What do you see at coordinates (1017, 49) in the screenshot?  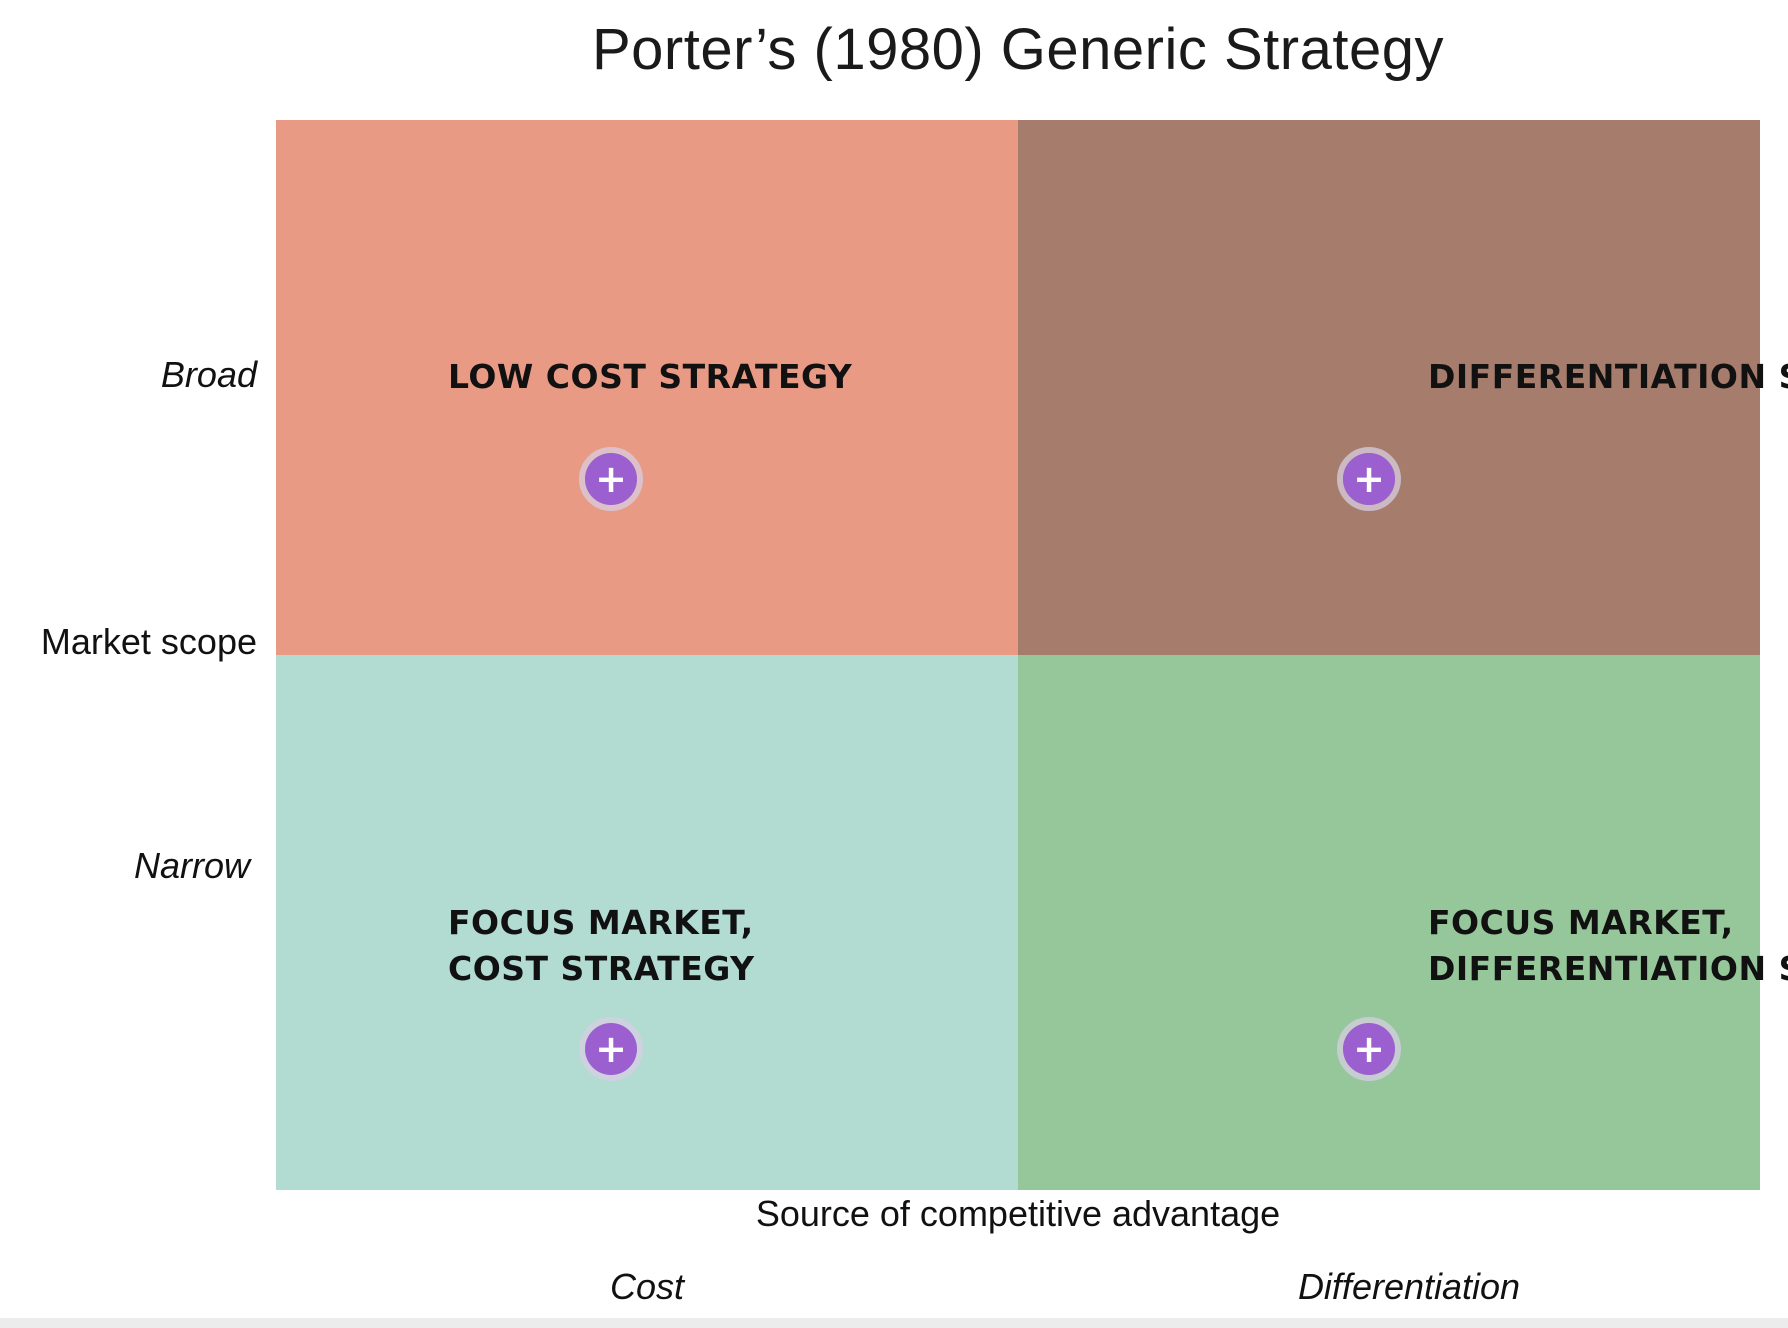 I see `diagram-title: Porter’s (1980) Generic Strategy` at bounding box center [1017, 49].